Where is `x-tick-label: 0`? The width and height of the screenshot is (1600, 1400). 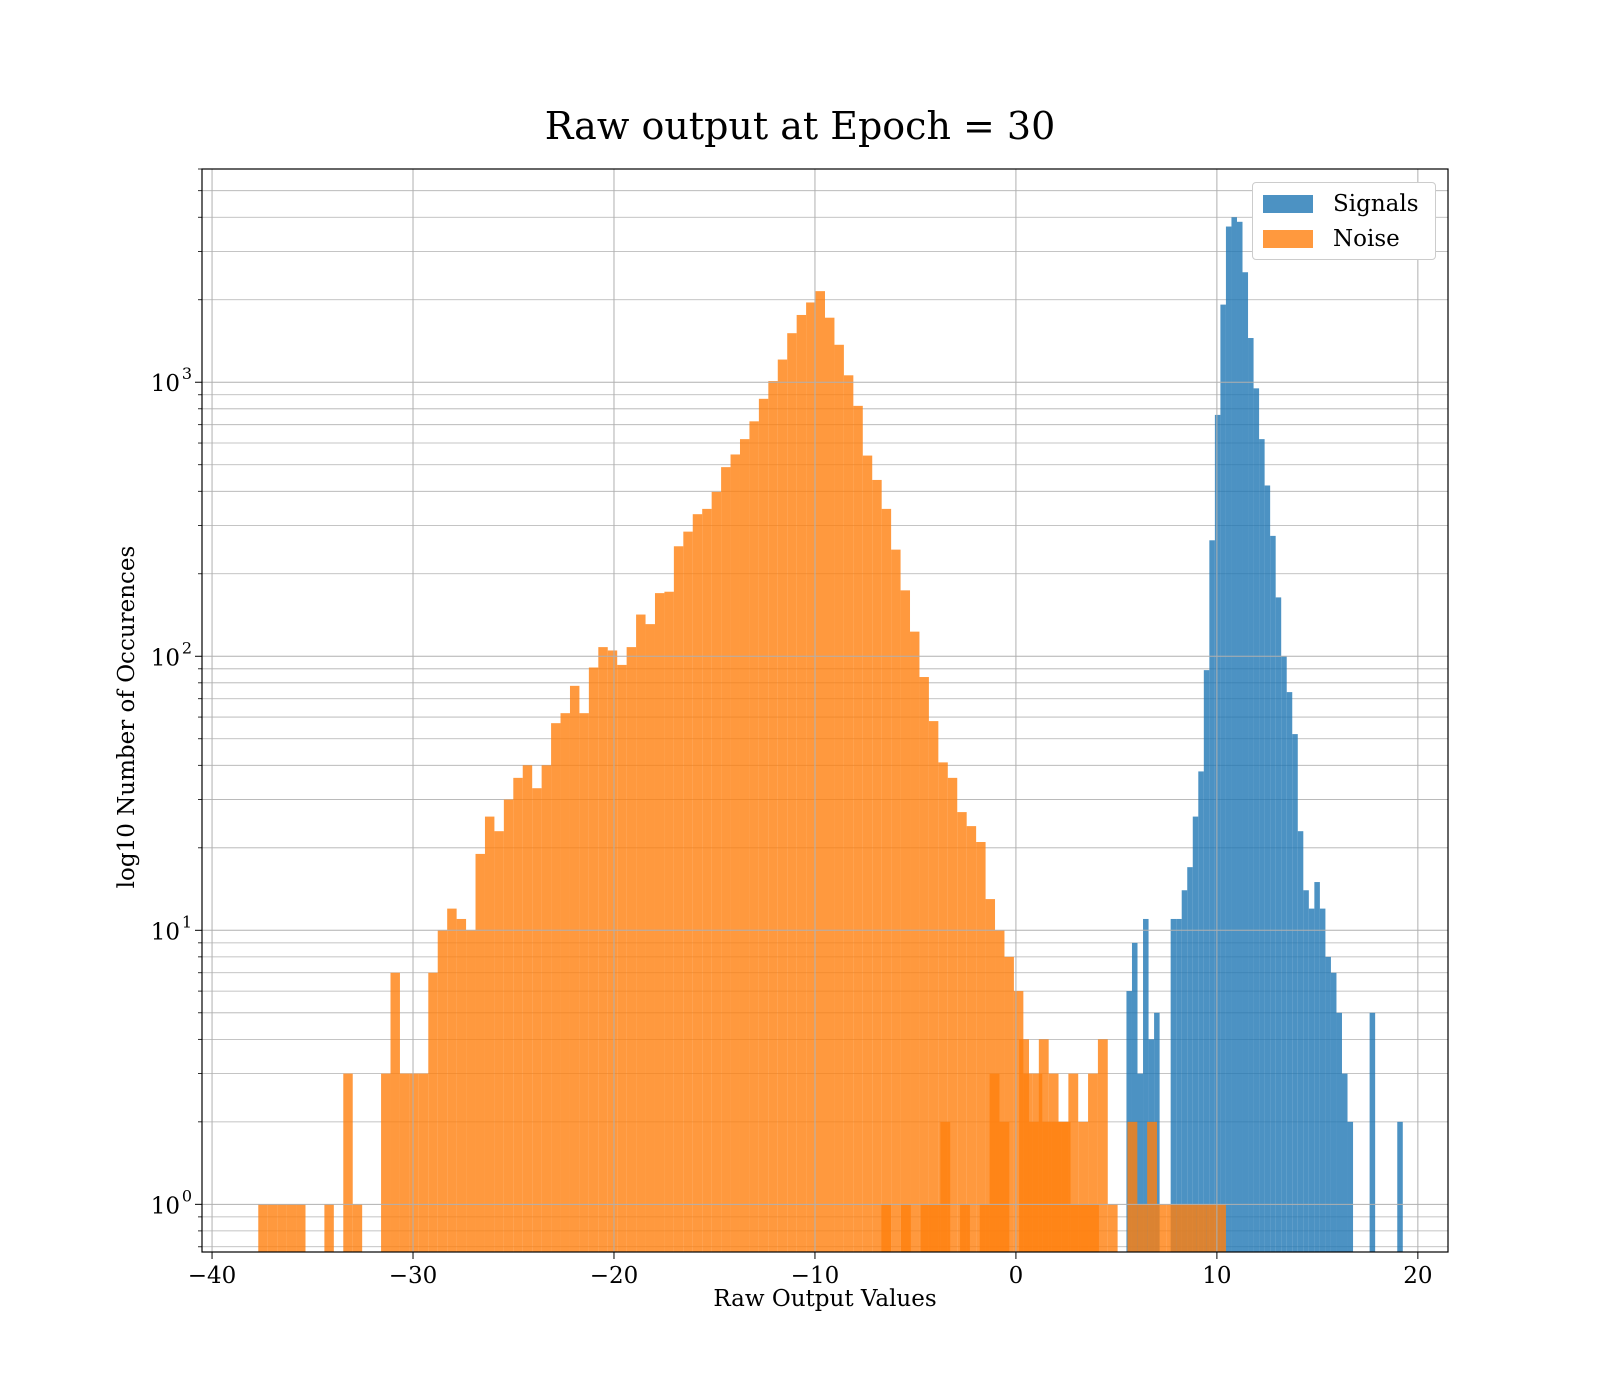
x-tick-label: 0 is located at coordinates (1016, 1276).